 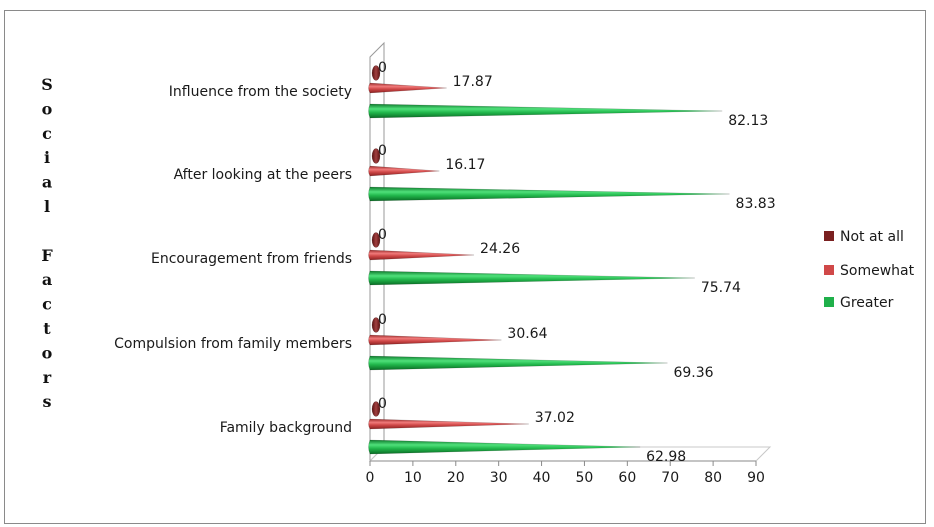 What do you see at coordinates (286, 428) in the screenshot?
I see `category-label: Family background` at bounding box center [286, 428].